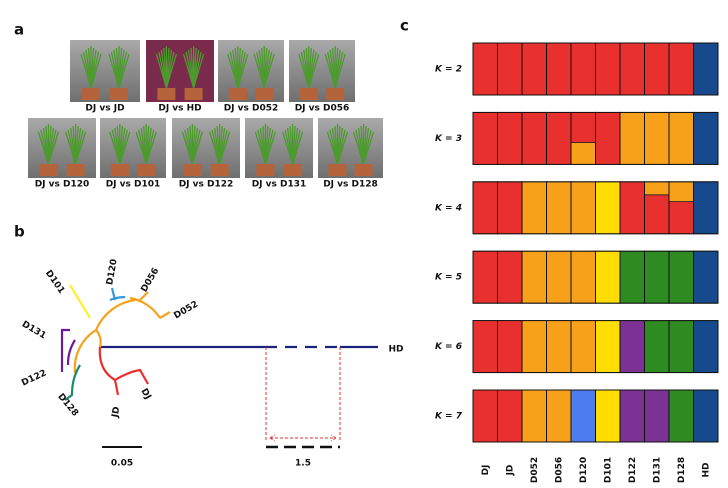 Image resolution: width=728 pixels, height=488 pixels. What do you see at coordinates (279, 185) in the screenshot?
I see `photo-caption: DJ vs D131` at bounding box center [279, 185].